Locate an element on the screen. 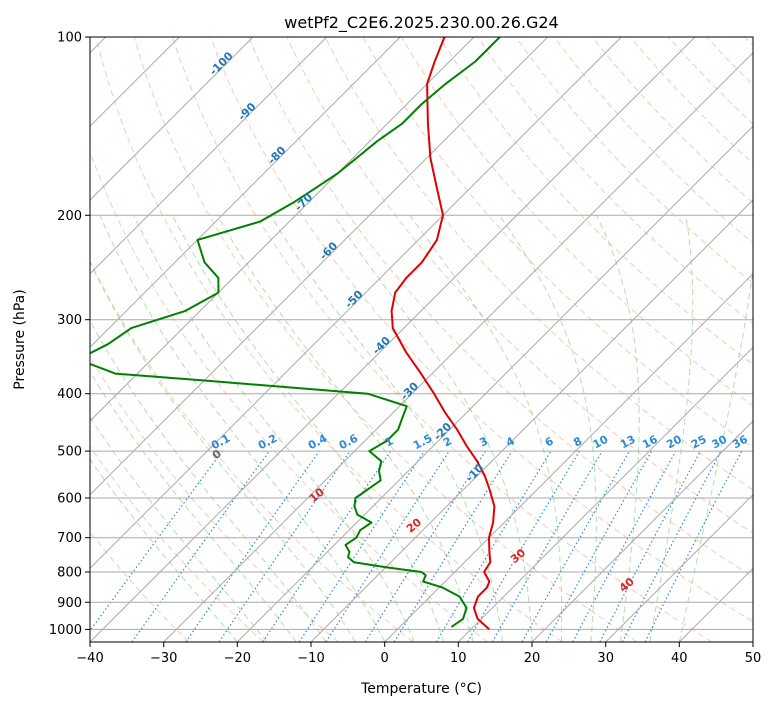 Image resolution: width=775 pixels, height=708 pixels. y-tick-label: 300 is located at coordinates (69, 320).